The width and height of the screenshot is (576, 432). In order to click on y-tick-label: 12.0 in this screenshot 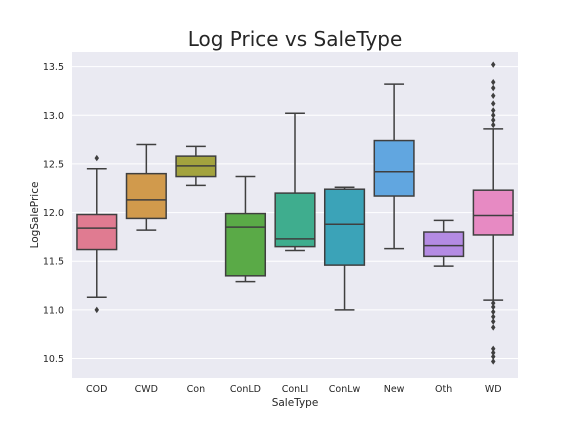, I will do `click(53, 213)`.